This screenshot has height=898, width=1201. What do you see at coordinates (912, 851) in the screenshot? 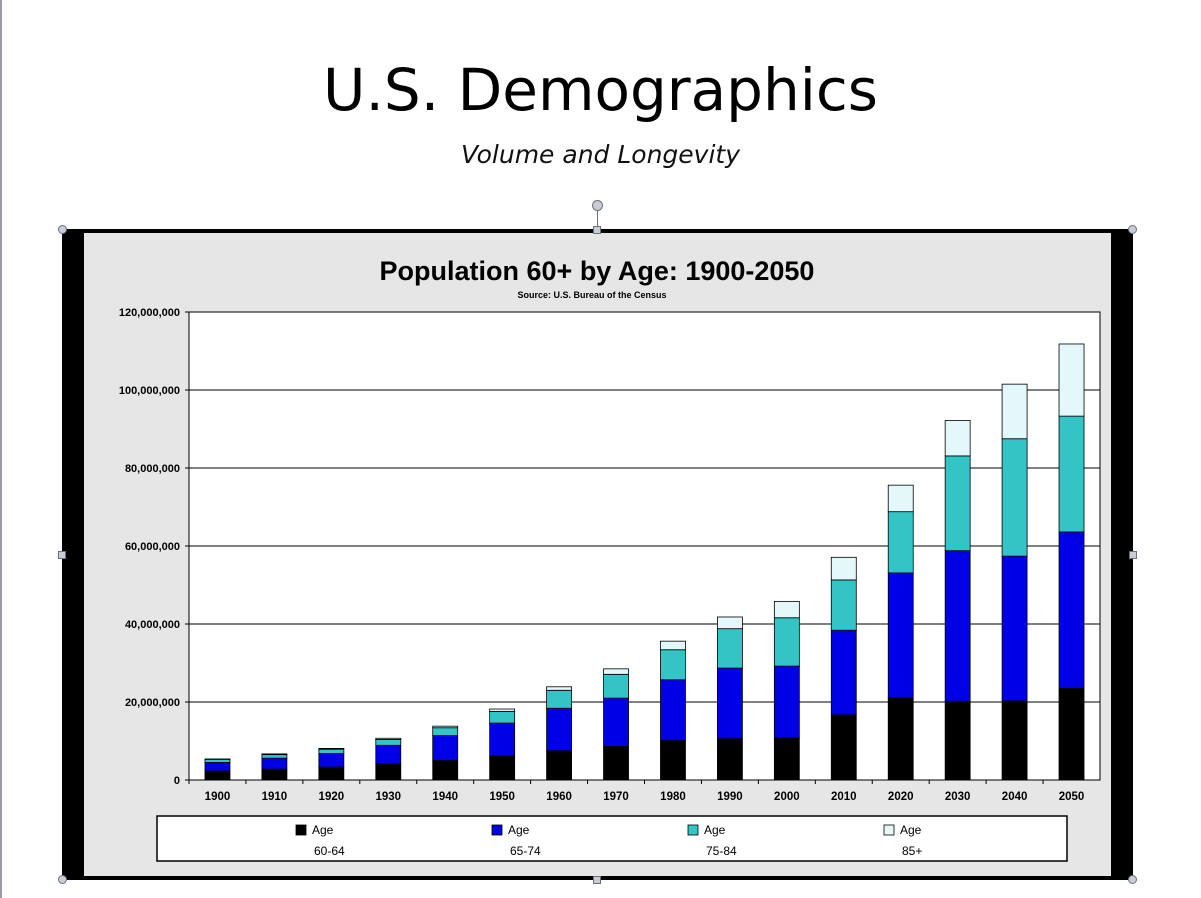
I see `legend-label-line2: 85+` at bounding box center [912, 851].